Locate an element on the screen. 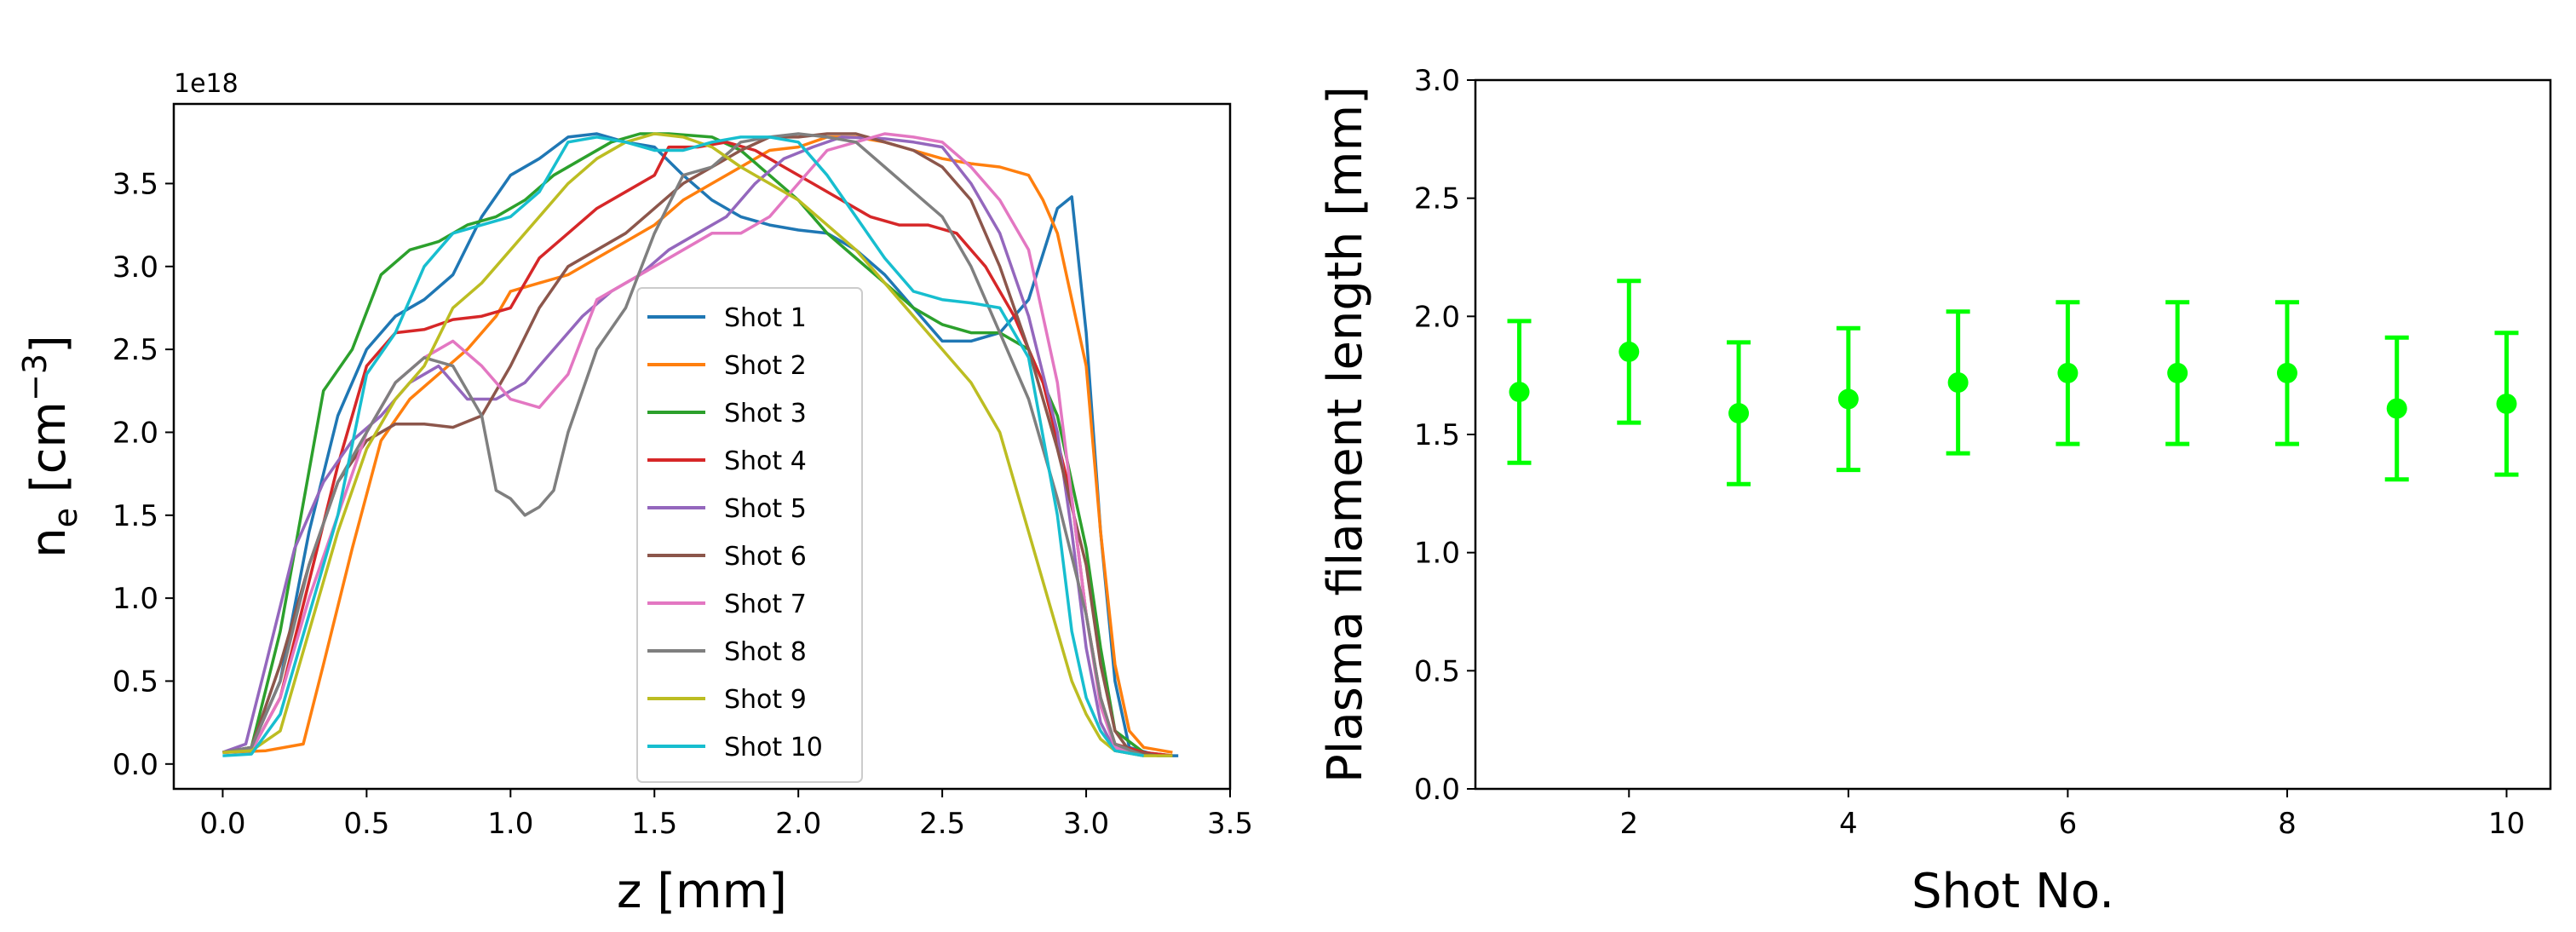  legend-label: Shot 1 is located at coordinates (765, 318).